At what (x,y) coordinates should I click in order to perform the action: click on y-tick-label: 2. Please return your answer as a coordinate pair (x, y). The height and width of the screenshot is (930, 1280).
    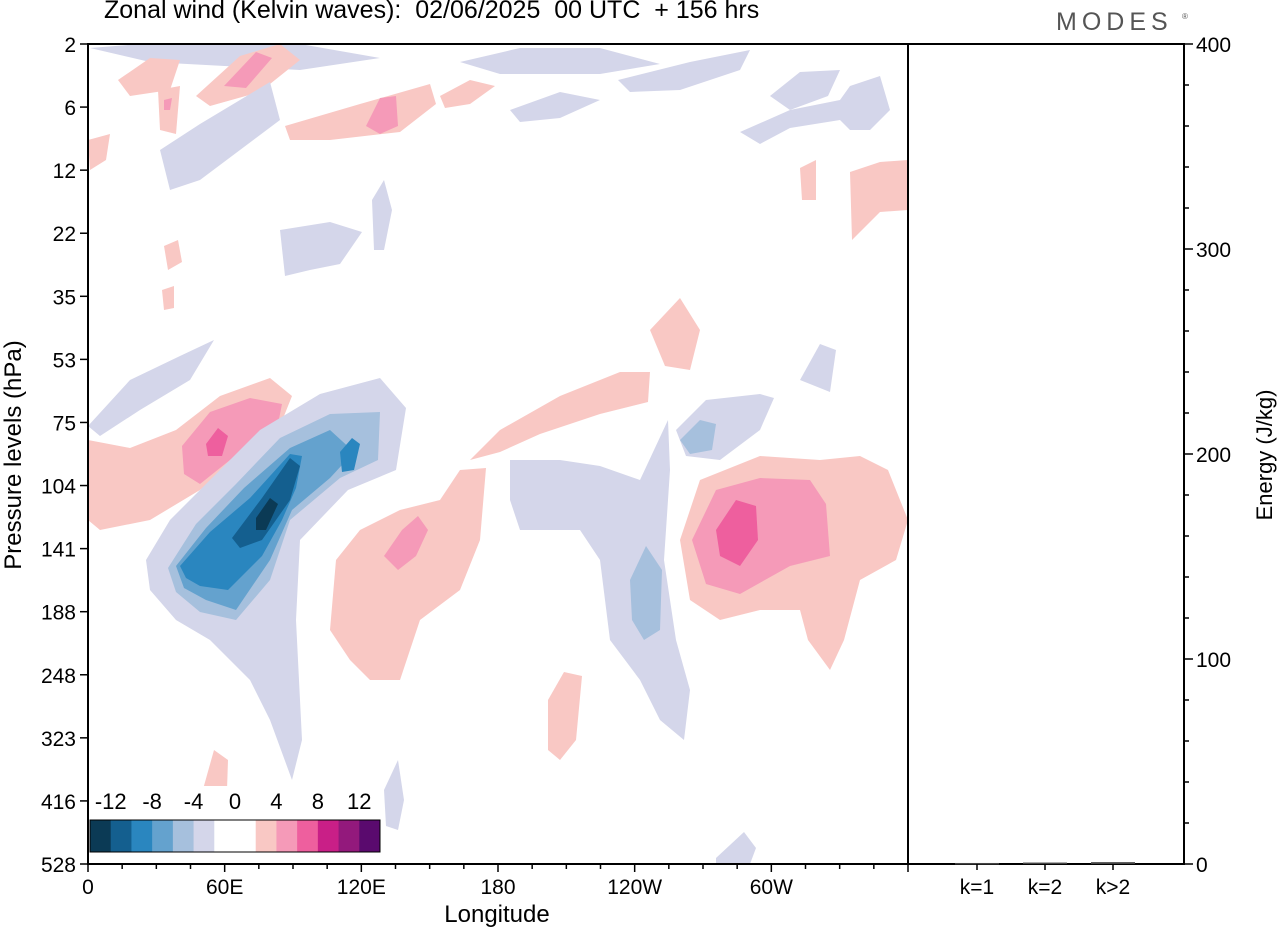
    Looking at the image, I should click on (70, 45).